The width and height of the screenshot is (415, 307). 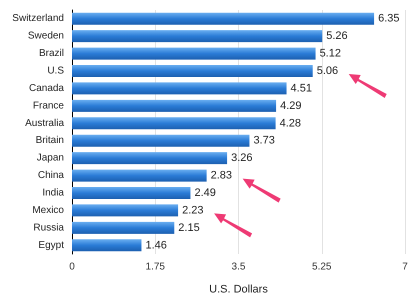 I want to click on y-tick-label: Egypt, so click(x=51, y=245).